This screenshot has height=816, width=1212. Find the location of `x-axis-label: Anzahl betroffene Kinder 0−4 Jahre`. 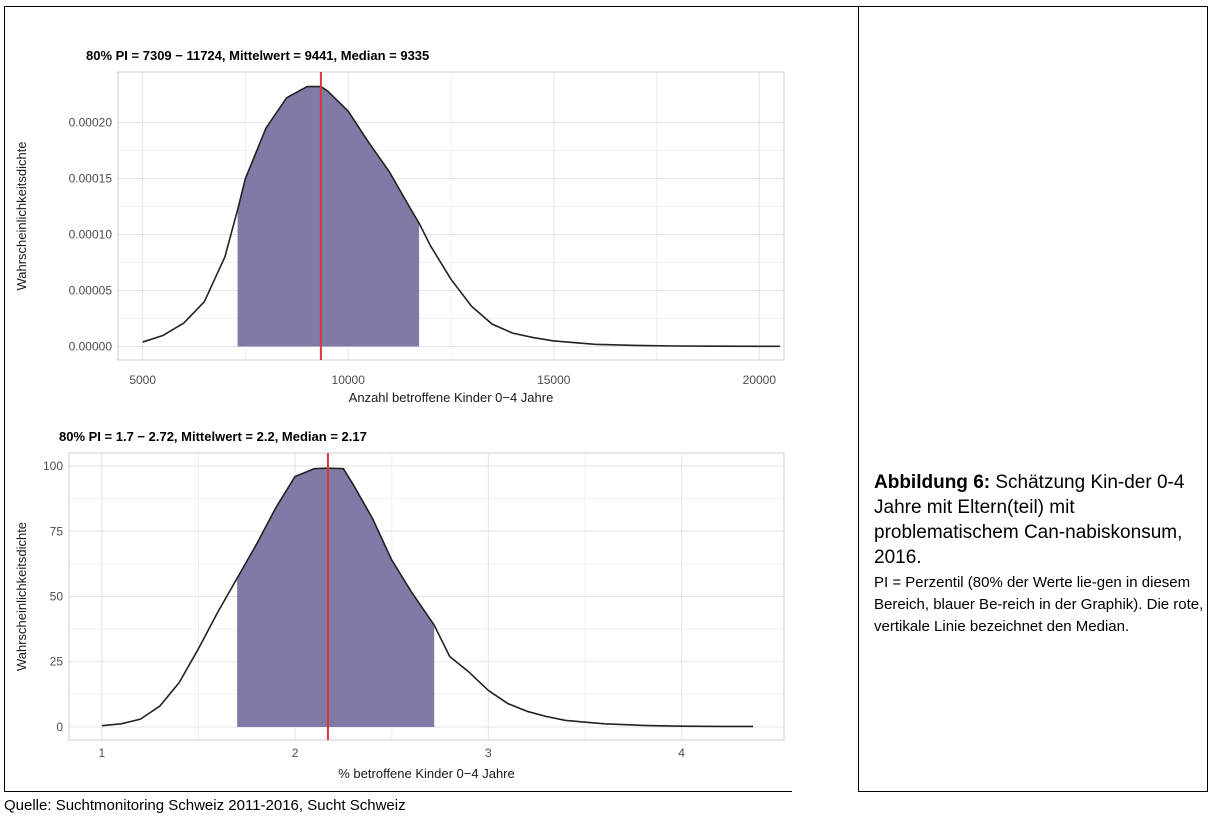

x-axis-label: Anzahl betroffene Kinder 0−4 Jahre is located at coordinates (451, 397).